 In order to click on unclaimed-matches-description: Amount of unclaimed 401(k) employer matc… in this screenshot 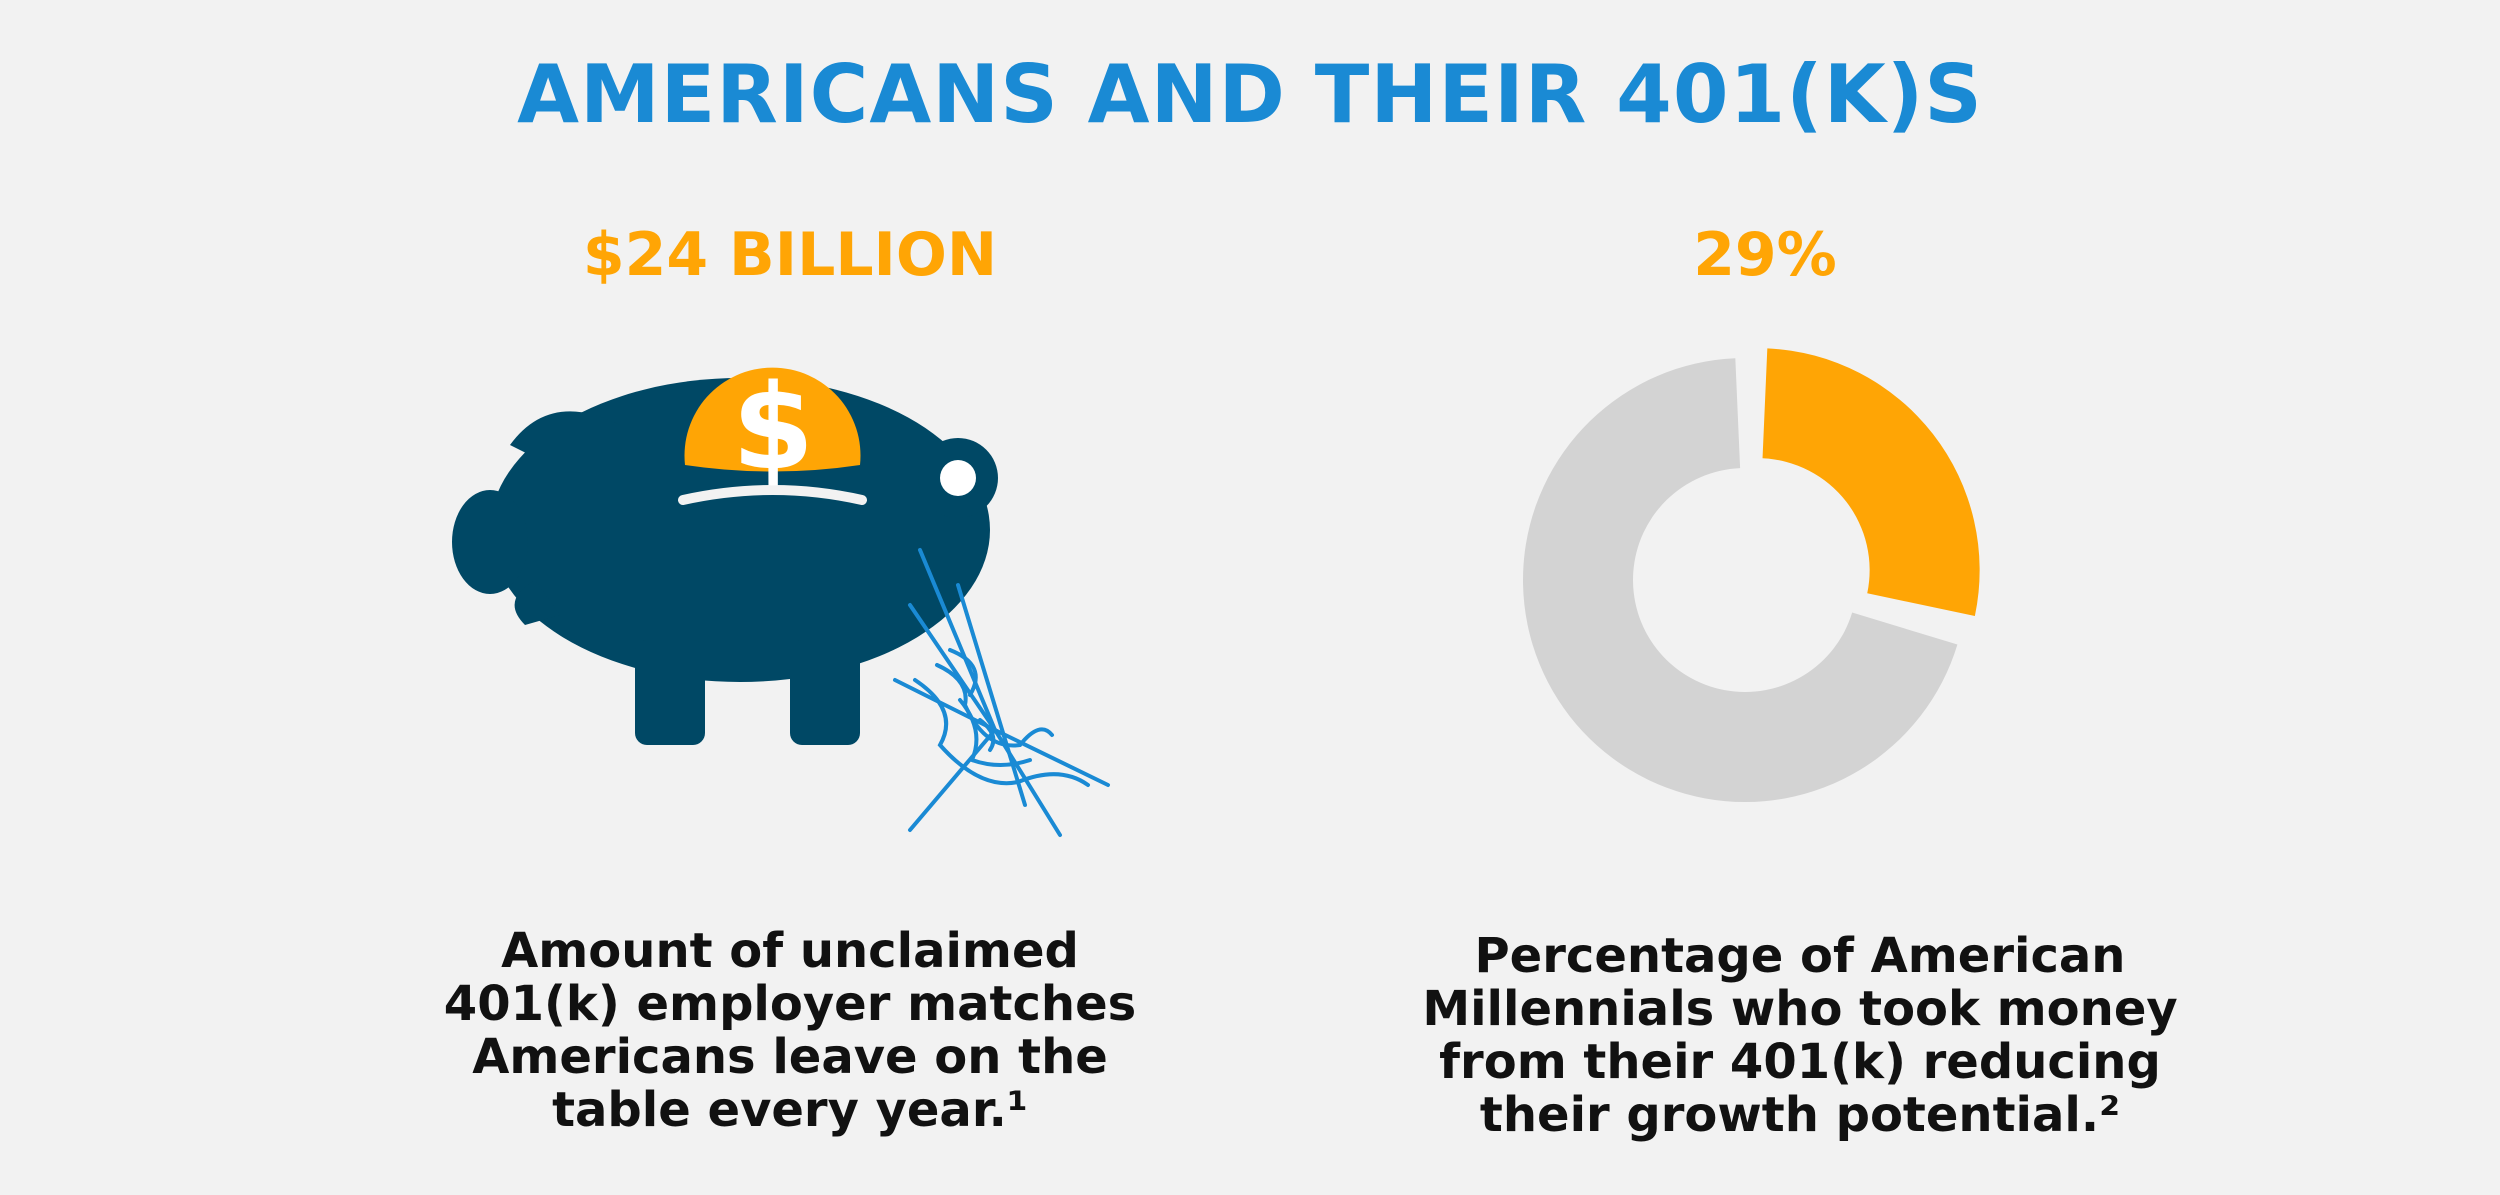, I will do `click(790, 1031)`.